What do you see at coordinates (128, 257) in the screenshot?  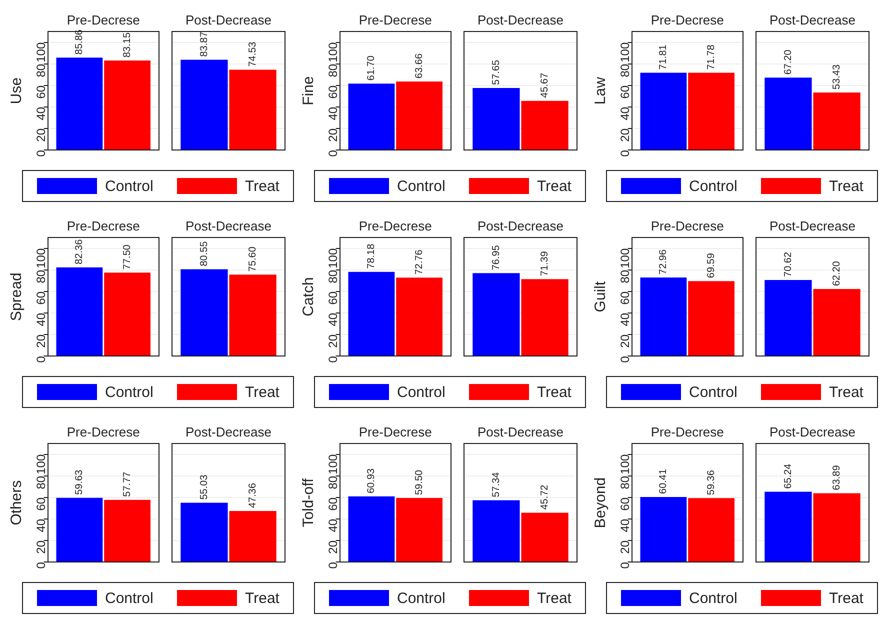 I see `data-label: 77.50` at bounding box center [128, 257].